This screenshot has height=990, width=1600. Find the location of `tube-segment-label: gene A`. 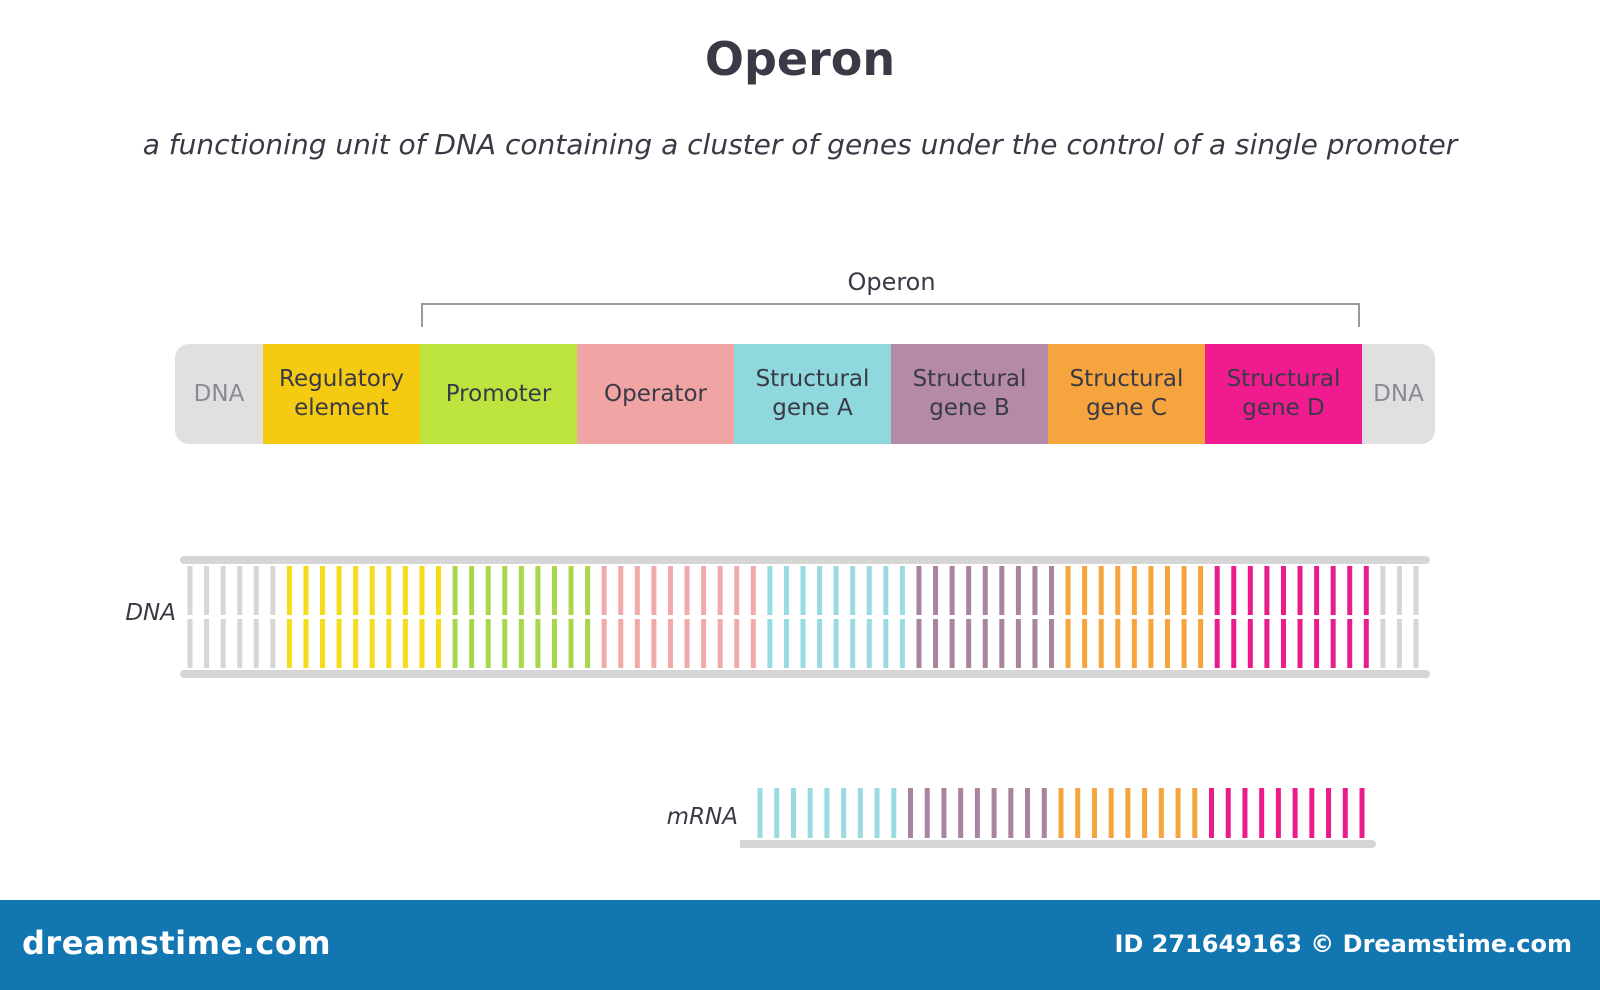

tube-segment-label: gene A is located at coordinates (812, 408).